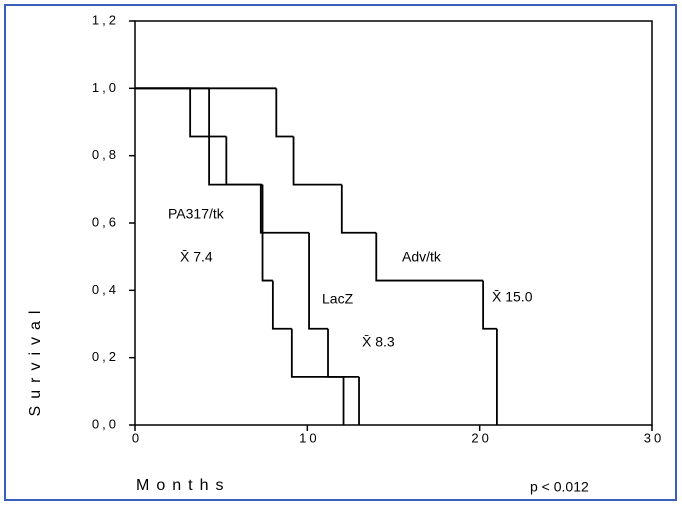  Describe the element at coordinates (481, 437) in the screenshot. I see `x-tick-label: 20` at that location.